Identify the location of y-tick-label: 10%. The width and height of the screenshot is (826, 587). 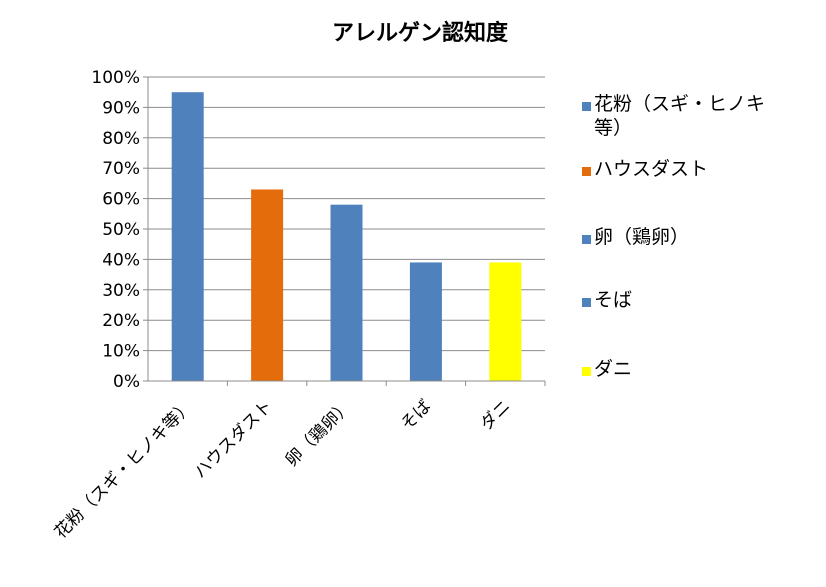
(121, 352).